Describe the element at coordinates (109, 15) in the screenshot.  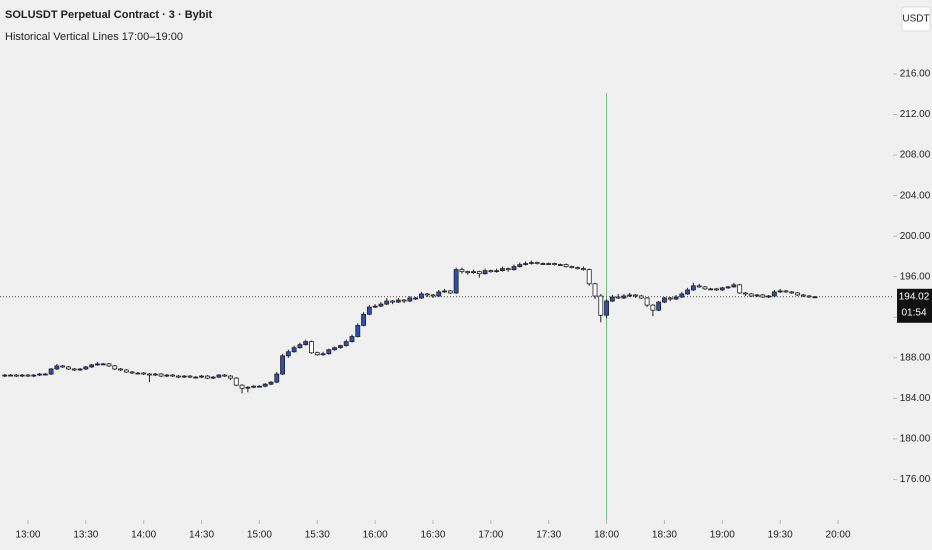
I see `chart-title: SOLUSDT Perpetual Contract · 3 · Bybit` at that location.